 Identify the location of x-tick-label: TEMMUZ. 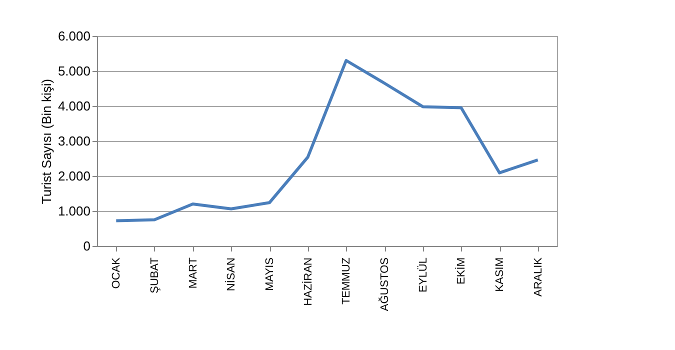
(346, 281).